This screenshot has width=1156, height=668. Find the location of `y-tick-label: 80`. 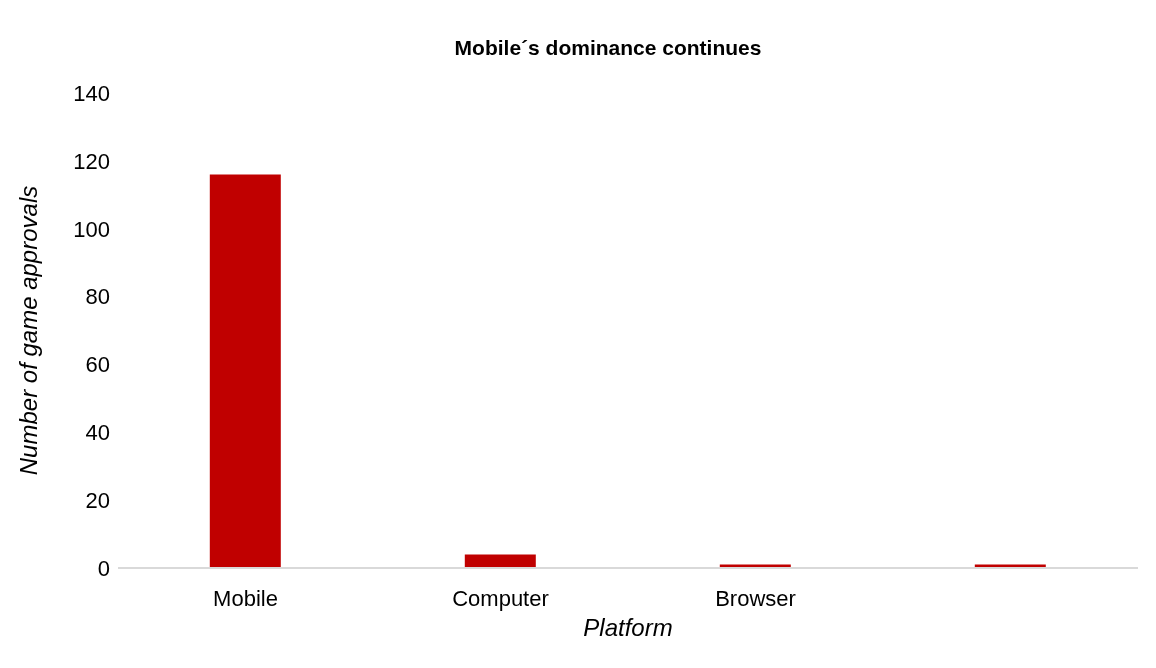

y-tick-label: 80 is located at coordinates (97, 297).